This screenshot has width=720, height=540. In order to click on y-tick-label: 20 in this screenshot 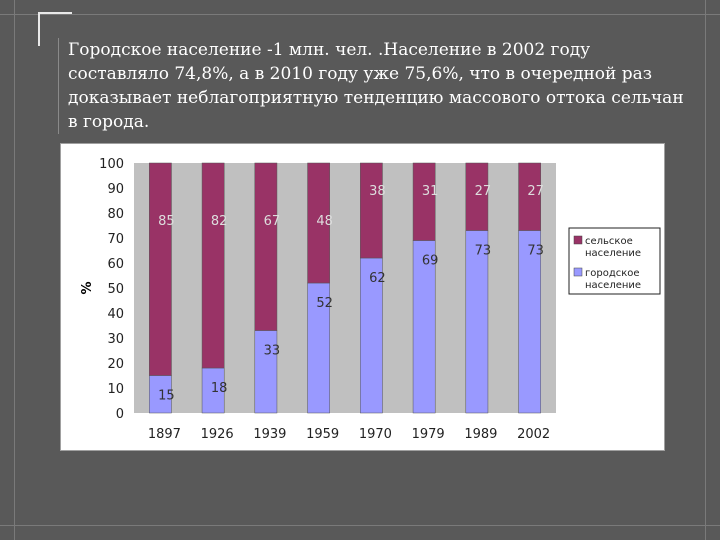, I will do `click(115, 364)`.